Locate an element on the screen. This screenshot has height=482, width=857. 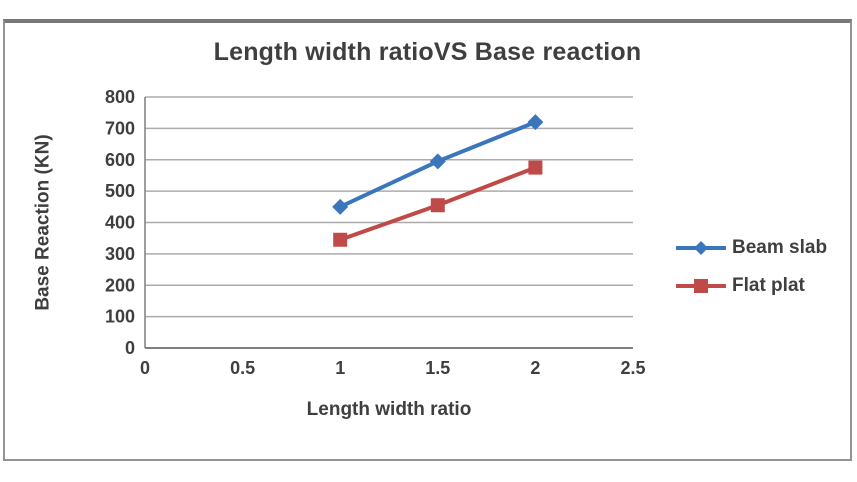
legend-label-beam-slab: Beam slab is located at coordinates (780, 247).